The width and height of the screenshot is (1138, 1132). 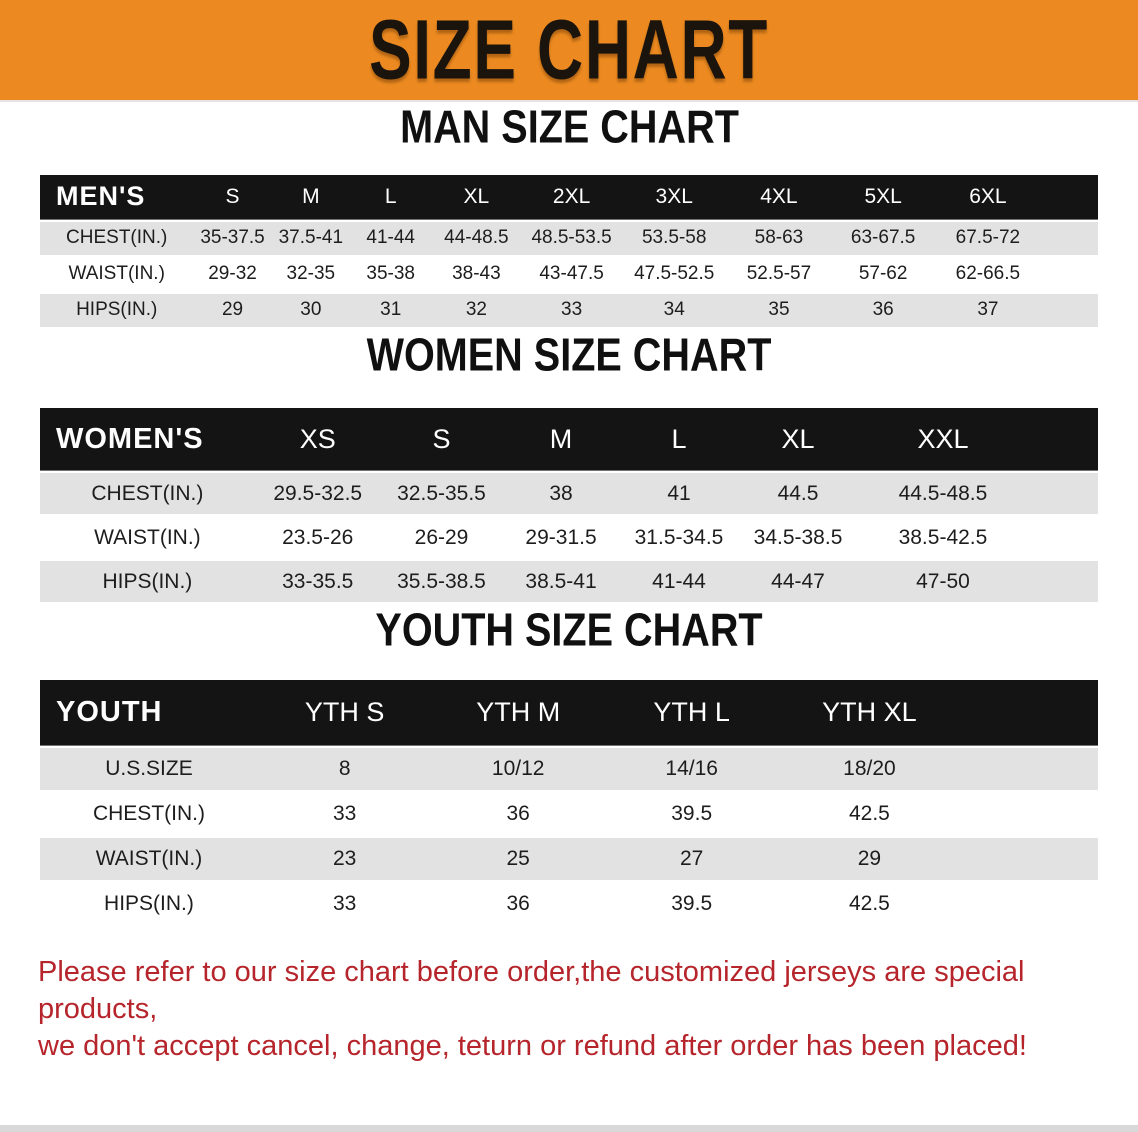 I want to click on men-size-value: 32, so click(x=476, y=310).